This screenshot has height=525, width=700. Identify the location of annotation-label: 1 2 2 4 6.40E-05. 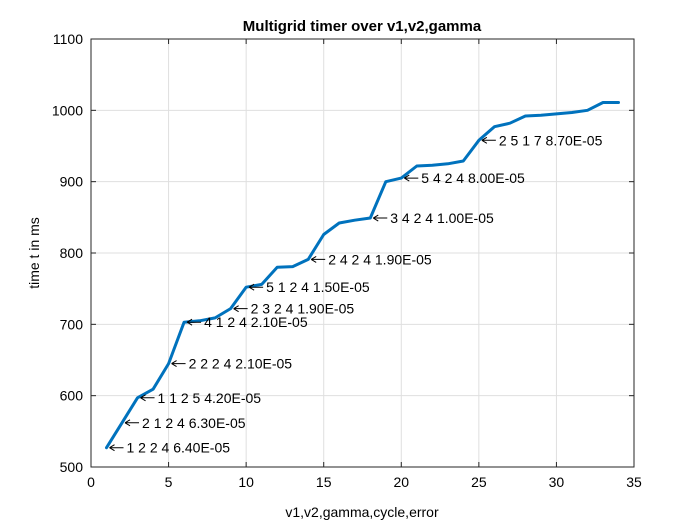
(179, 448).